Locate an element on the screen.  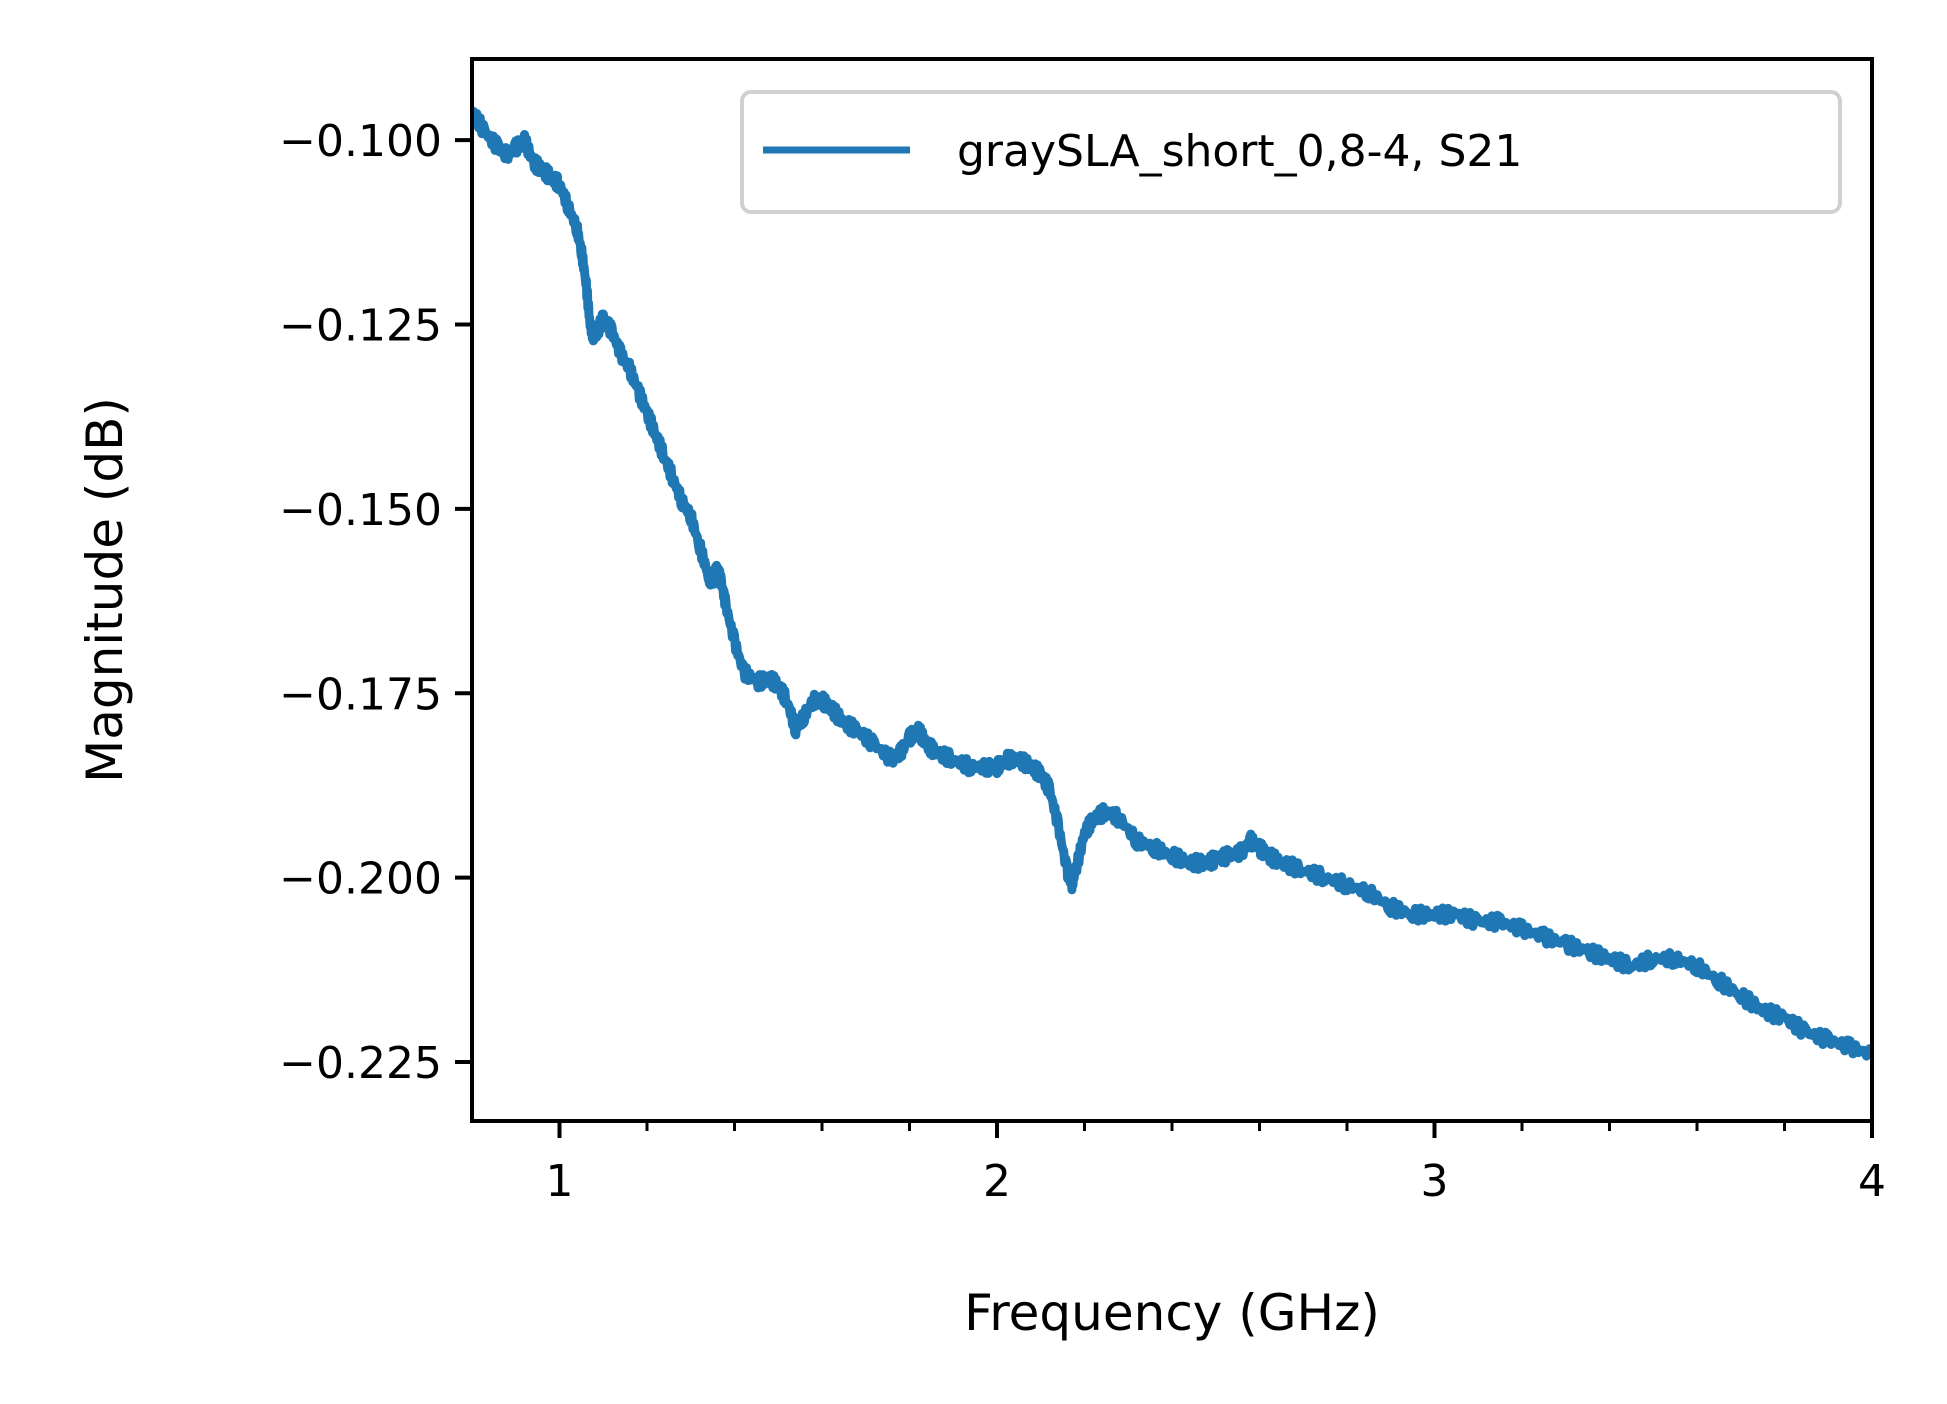
legend: graySLA_short_0,8-4, S21 is located at coordinates (1291, 152).